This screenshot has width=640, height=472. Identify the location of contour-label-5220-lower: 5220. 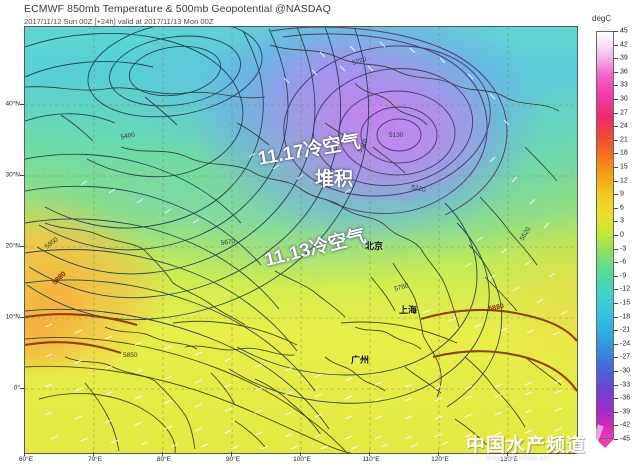
(419, 189).